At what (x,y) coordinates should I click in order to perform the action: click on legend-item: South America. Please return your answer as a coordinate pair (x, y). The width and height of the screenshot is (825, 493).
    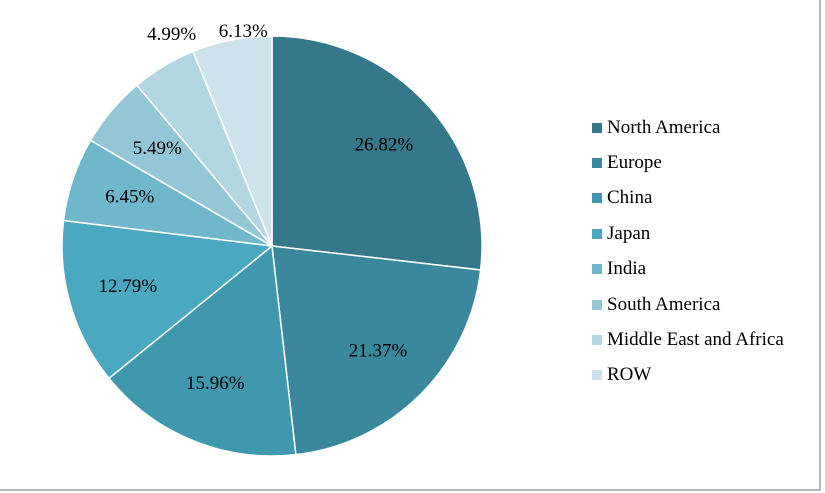
    Looking at the image, I should click on (688, 304).